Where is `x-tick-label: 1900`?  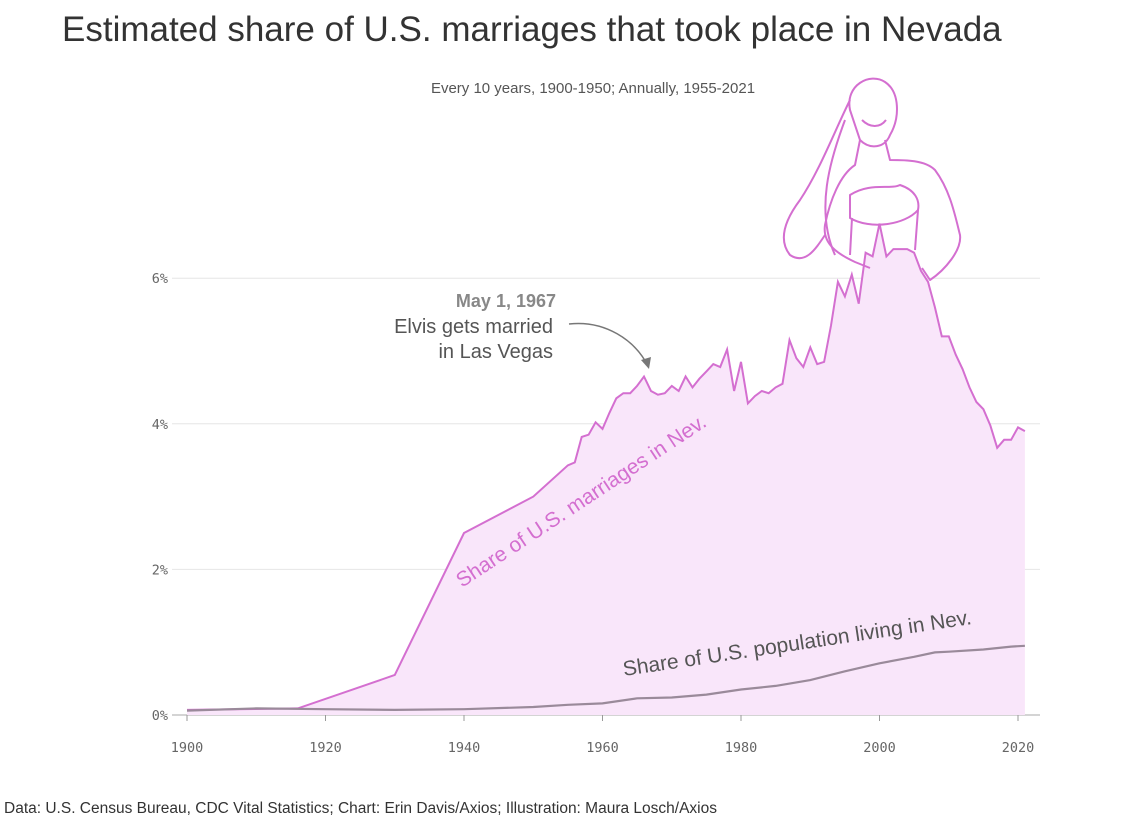
x-tick-label: 1900 is located at coordinates (187, 748).